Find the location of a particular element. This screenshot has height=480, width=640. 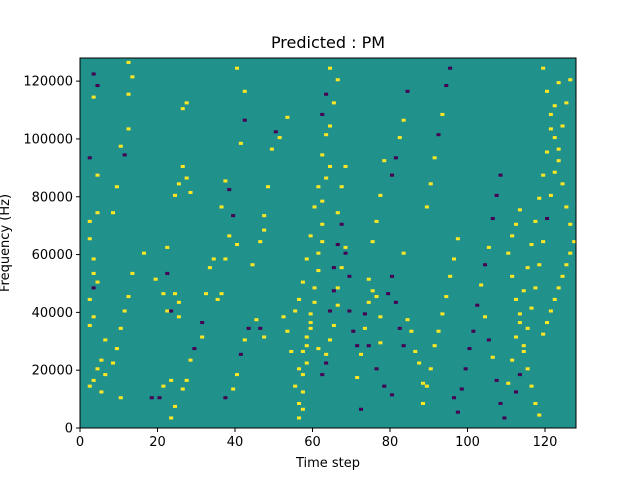

x-tick-label: 80 is located at coordinates (390, 442).